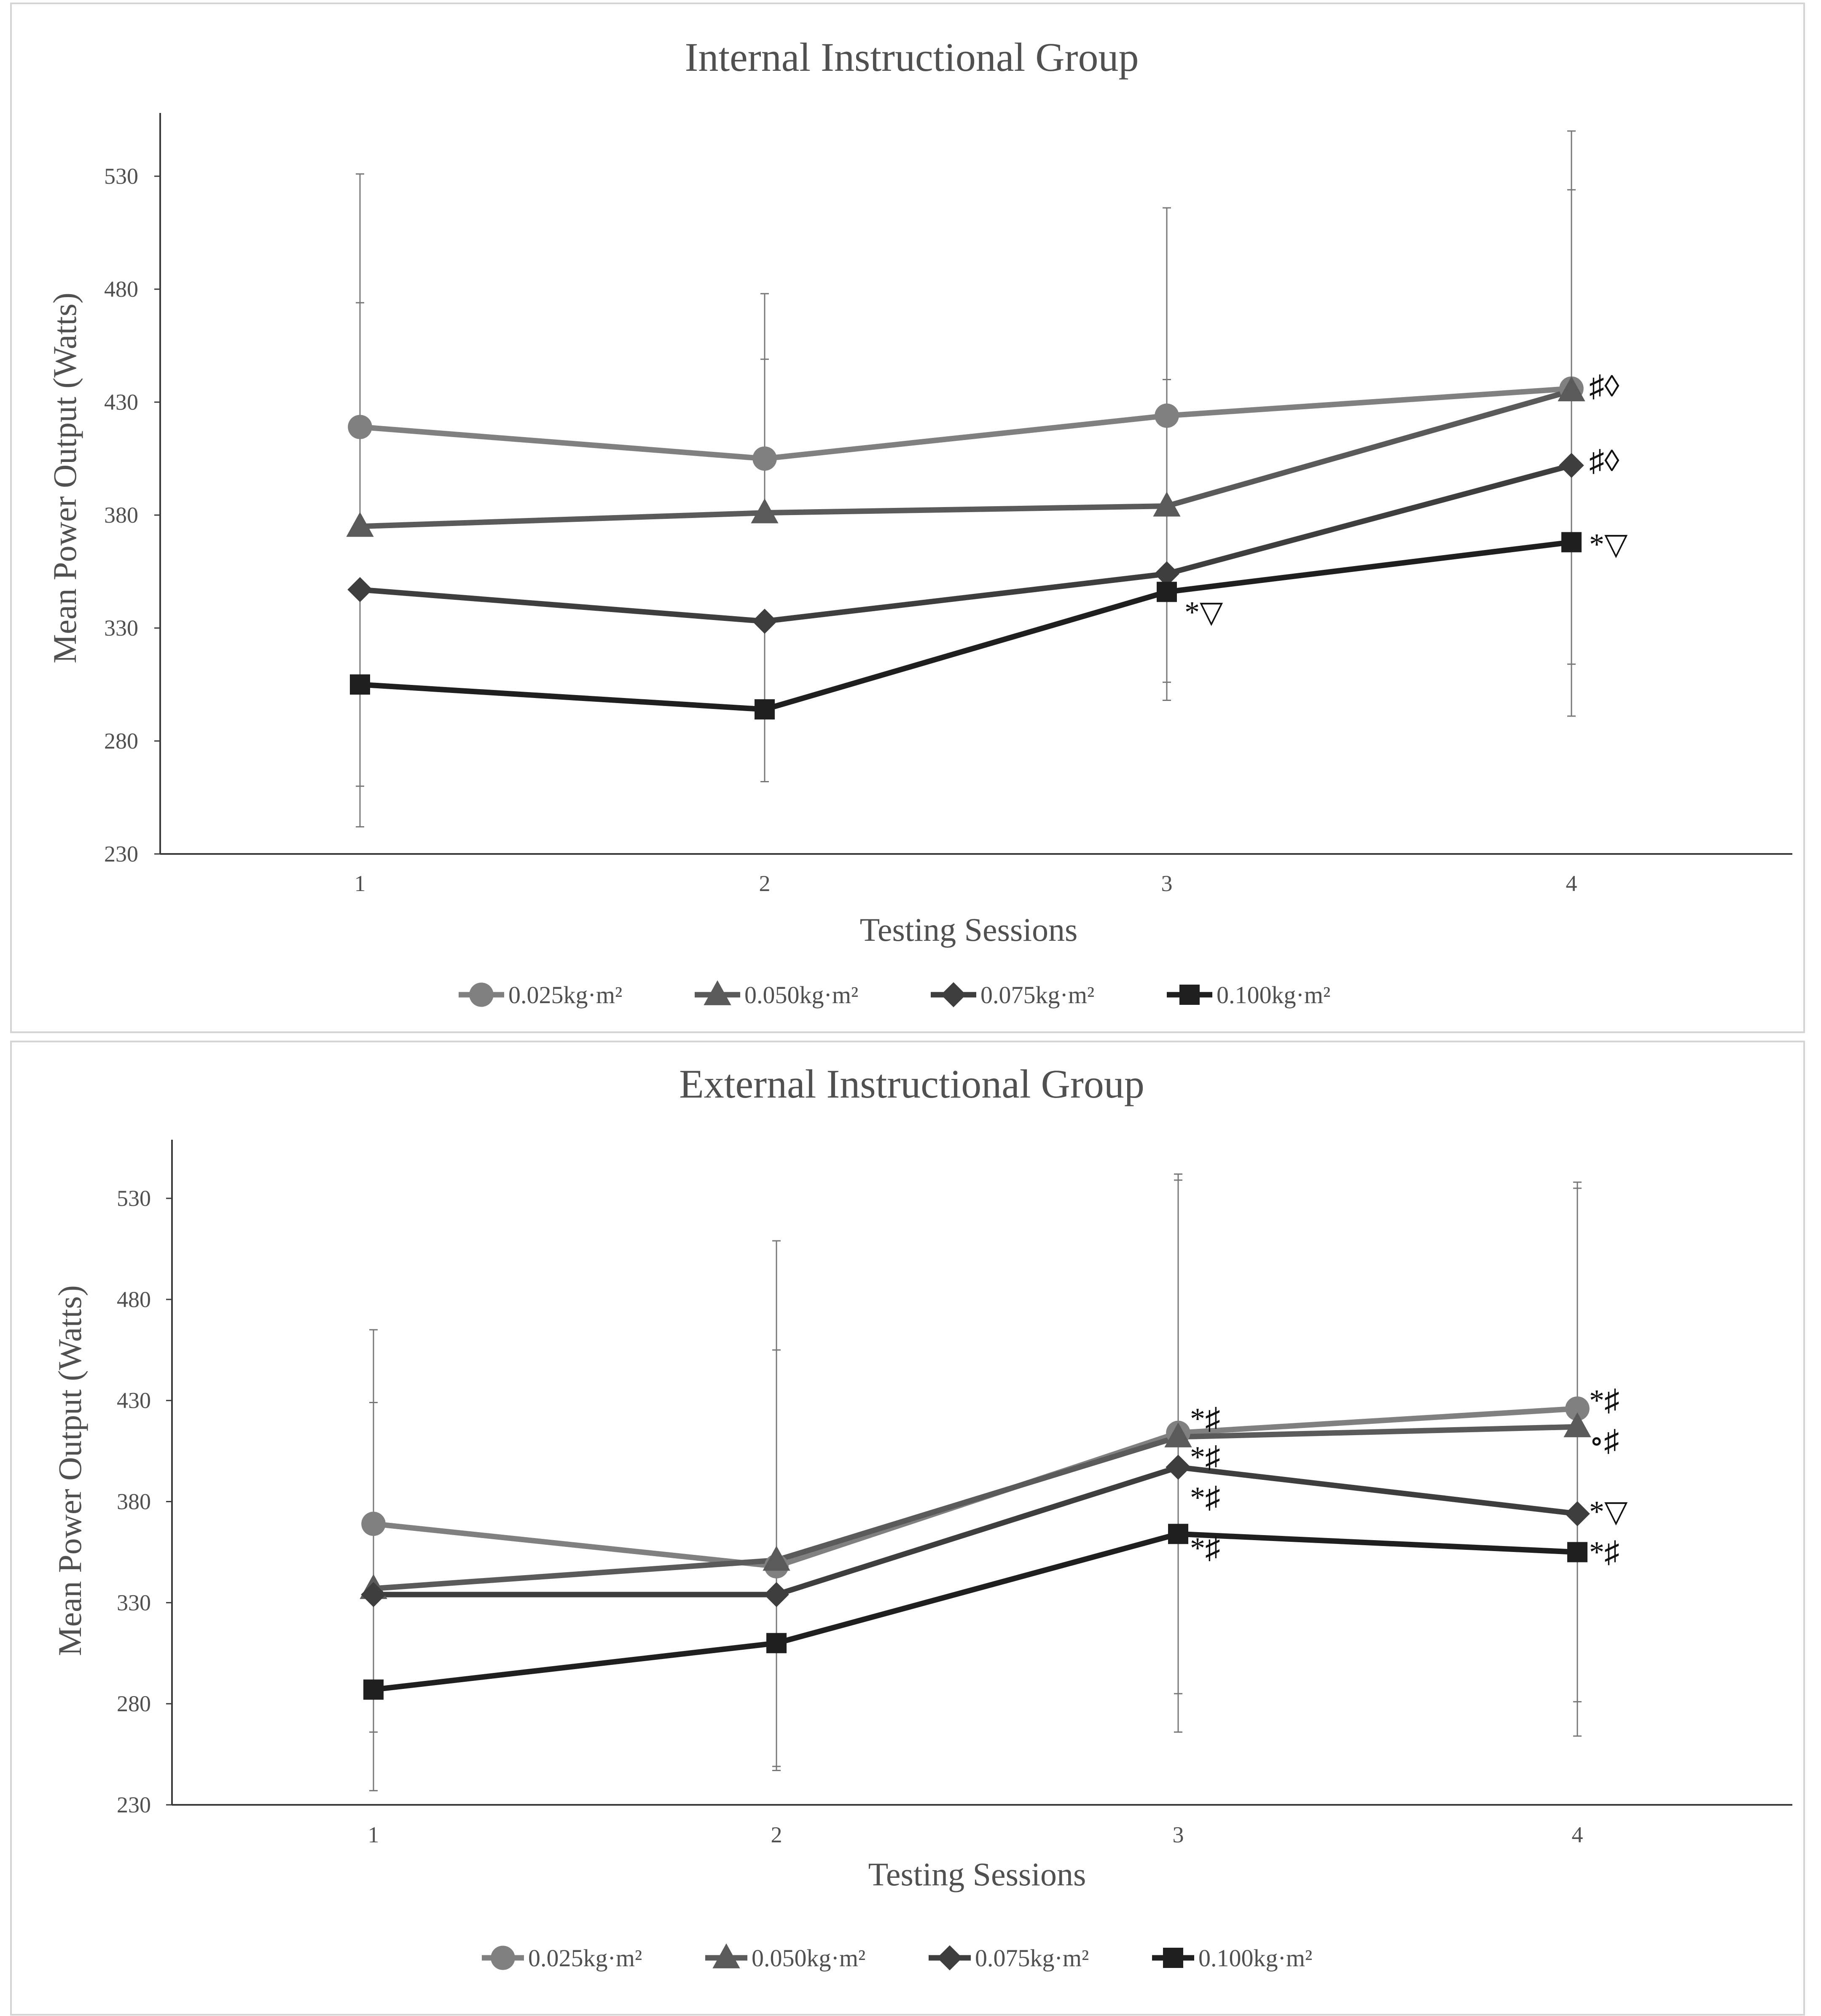 The image size is (1821, 2016). I want to click on x-tick-labels: 1 2 3 4, so click(966, 884).